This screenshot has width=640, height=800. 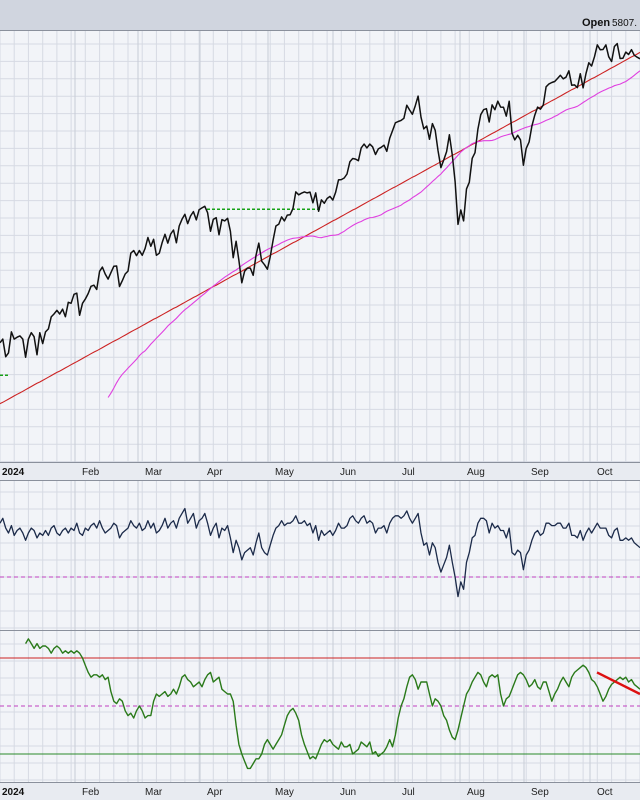 What do you see at coordinates (307, 472) in the screenshot?
I see `month-axis-top: 2024 Feb Mar Apr May Jun Jul Aug Sep Oct` at bounding box center [307, 472].